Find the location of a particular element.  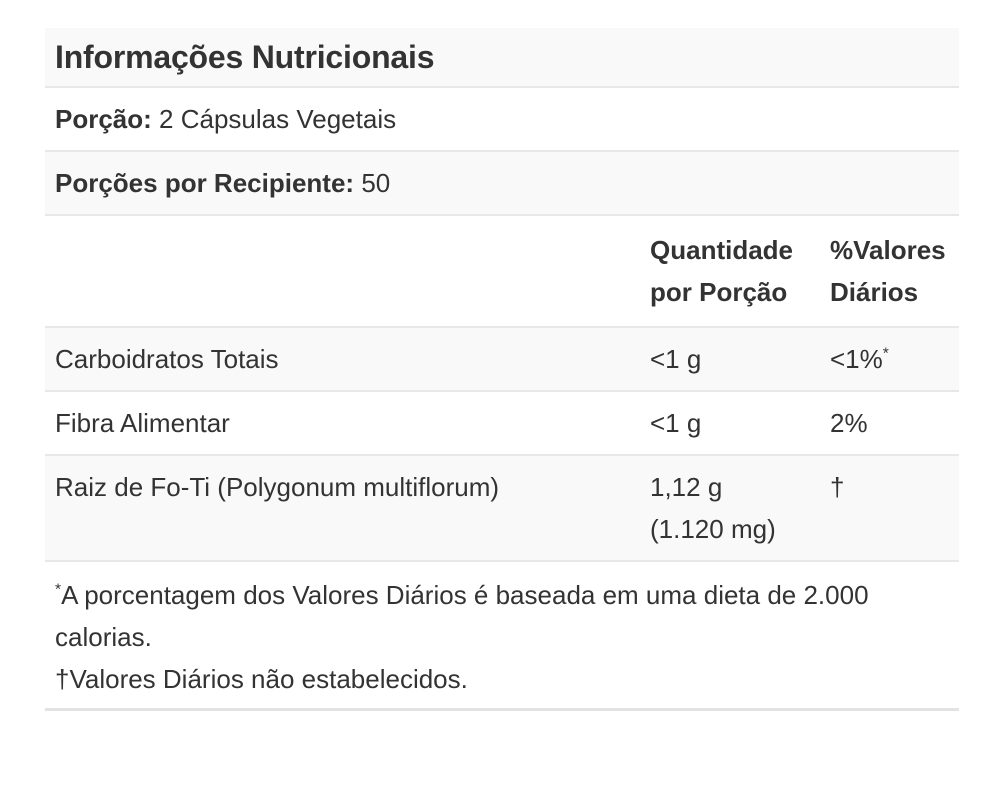

servings-per-container-label: Porções por Recipiente: is located at coordinates (205, 183).